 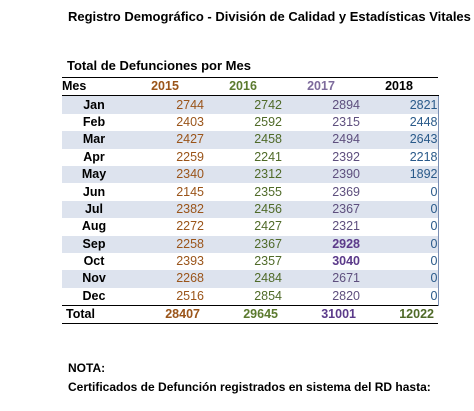 I want to click on month-cell: Sep, so click(x=94, y=244).